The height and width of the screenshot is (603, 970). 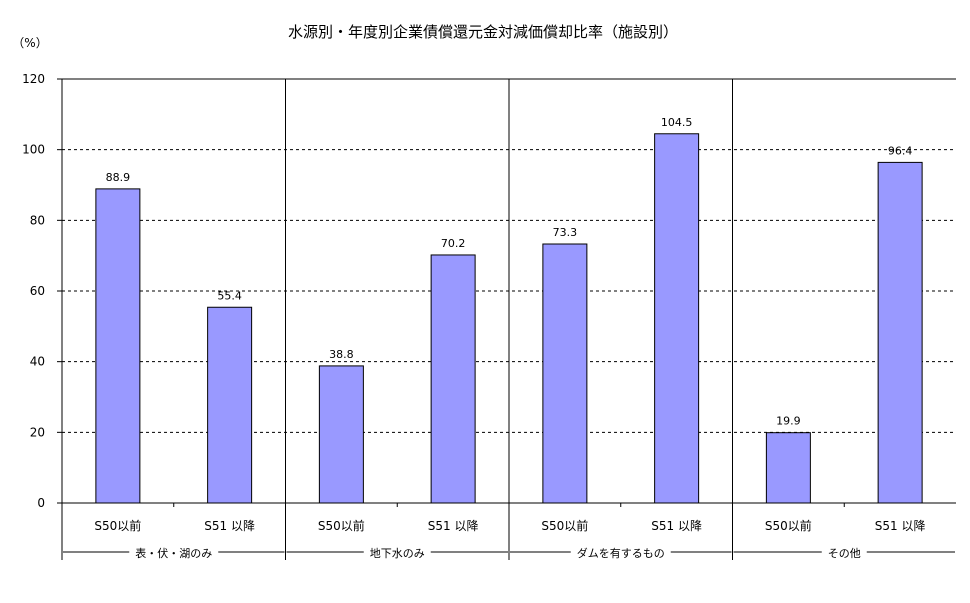 I want to click on chart-title: 水源別・年度別企業債償還元金対減価償却比率（施設別）, so click(x=483, y=32).